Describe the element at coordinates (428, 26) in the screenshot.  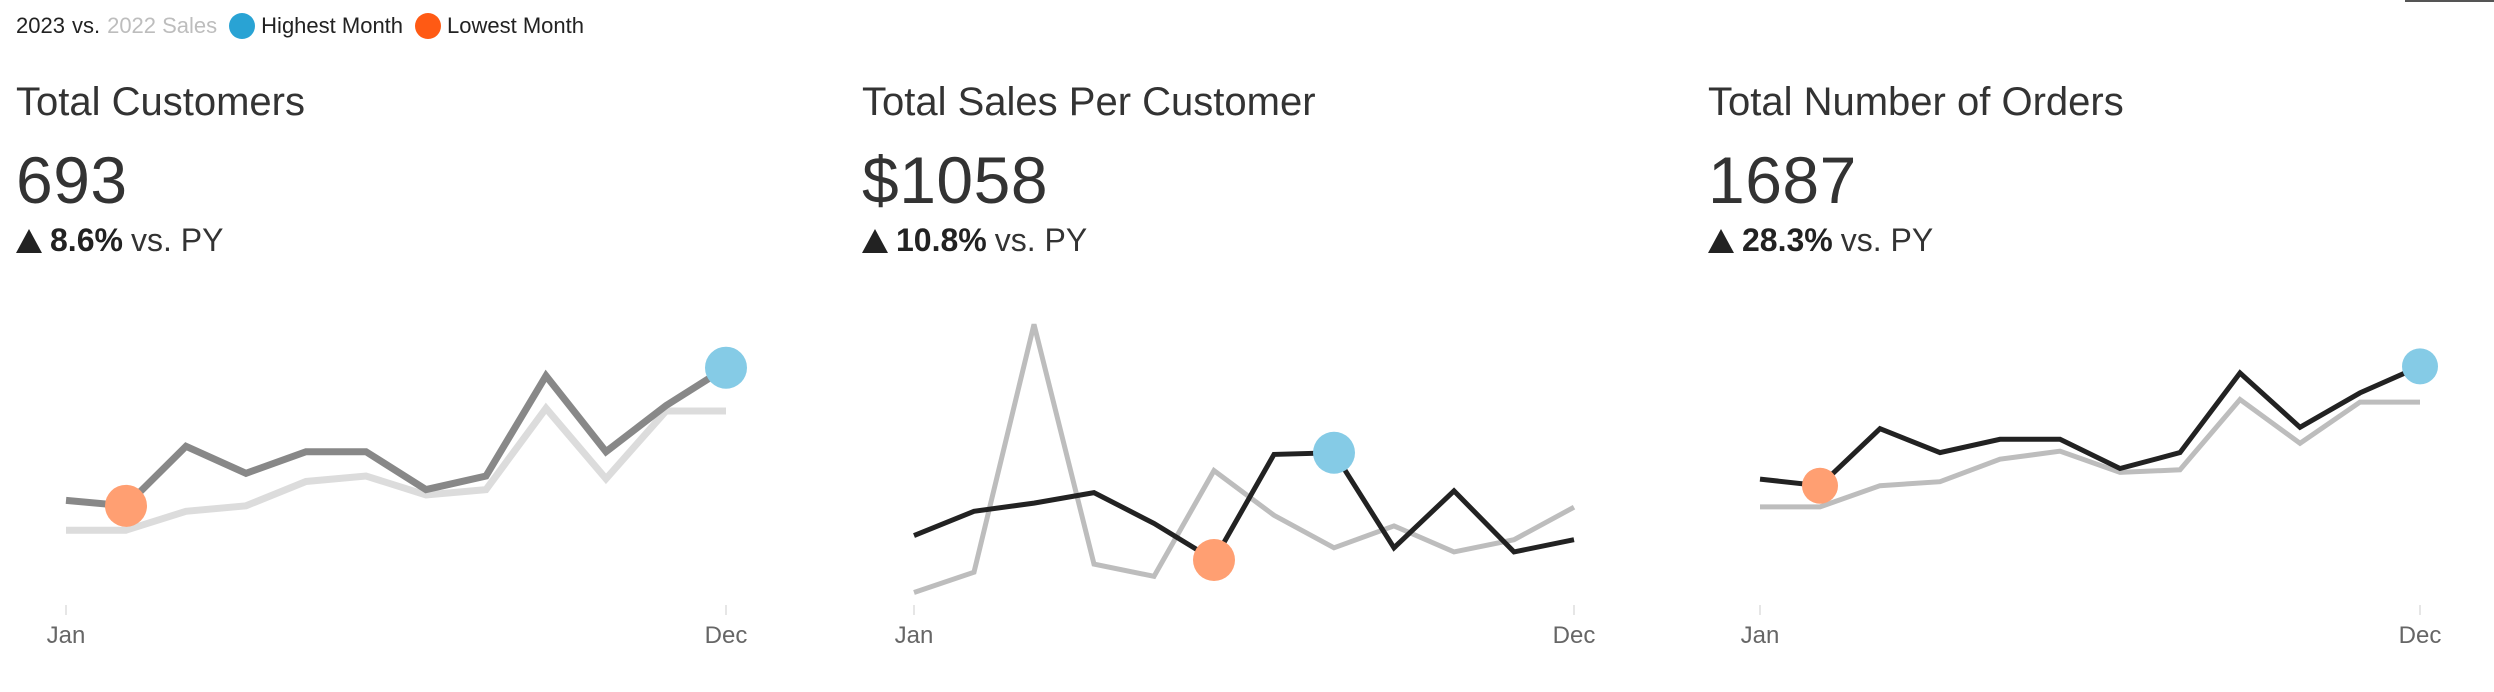
I see `lowest-month-dot-icon` at that location.